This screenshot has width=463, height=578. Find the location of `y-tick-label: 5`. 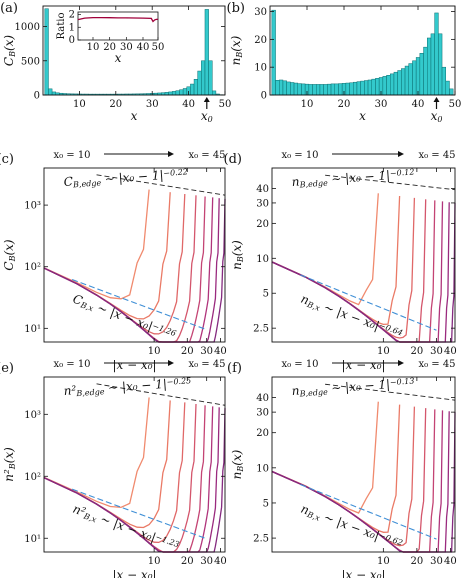

y-tick-label: 5 is located at coordinates (266, 294).